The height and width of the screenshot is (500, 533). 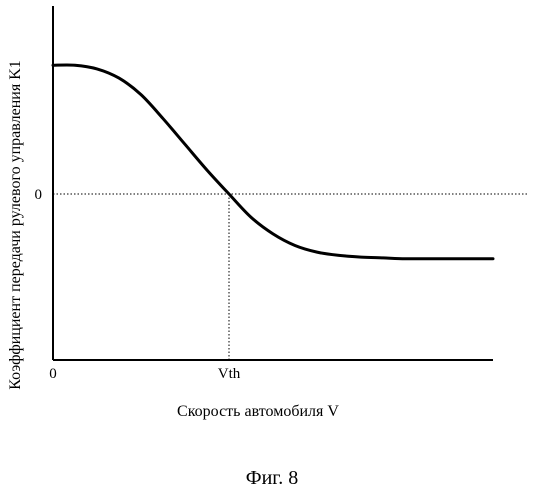 I want to click on x-axis-title: Скорость автомобиля V, so click(x=258, y=411).